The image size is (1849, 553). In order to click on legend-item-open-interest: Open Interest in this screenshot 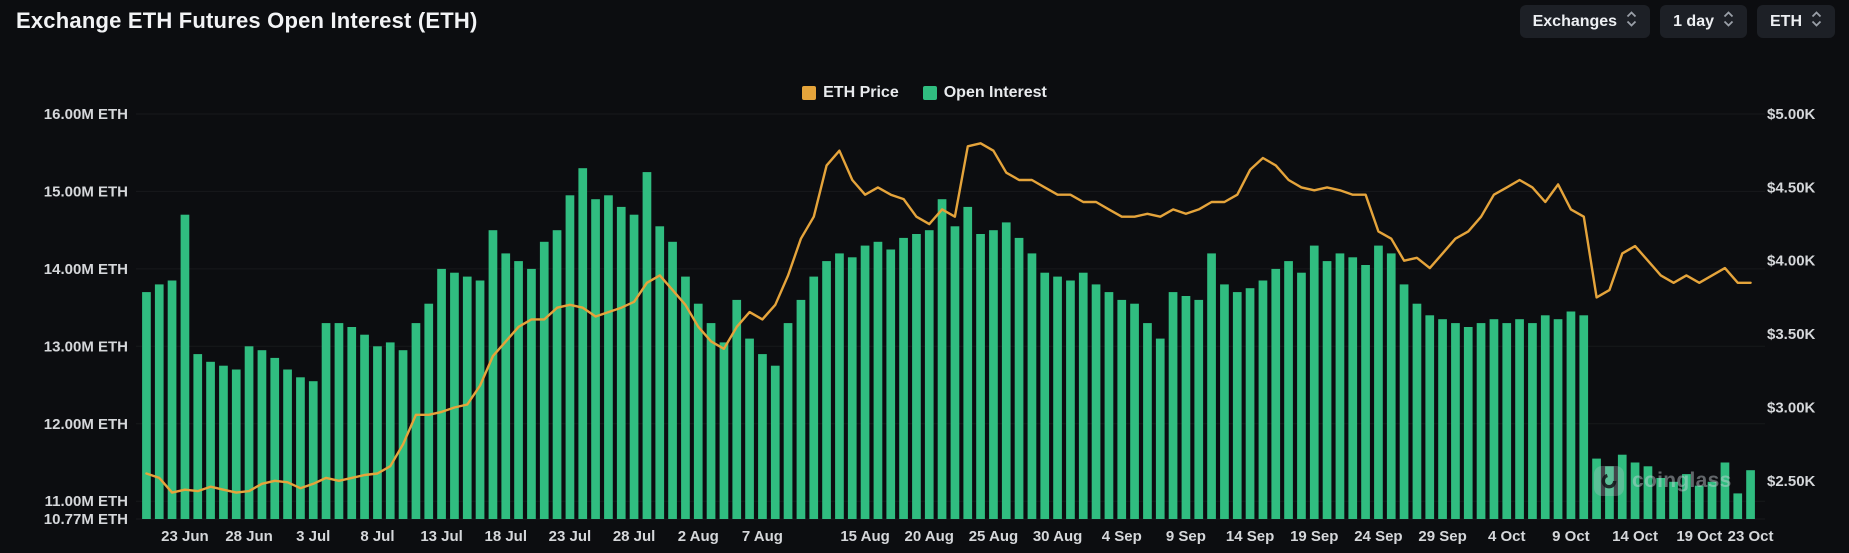, I will do `click(984, 93)`.